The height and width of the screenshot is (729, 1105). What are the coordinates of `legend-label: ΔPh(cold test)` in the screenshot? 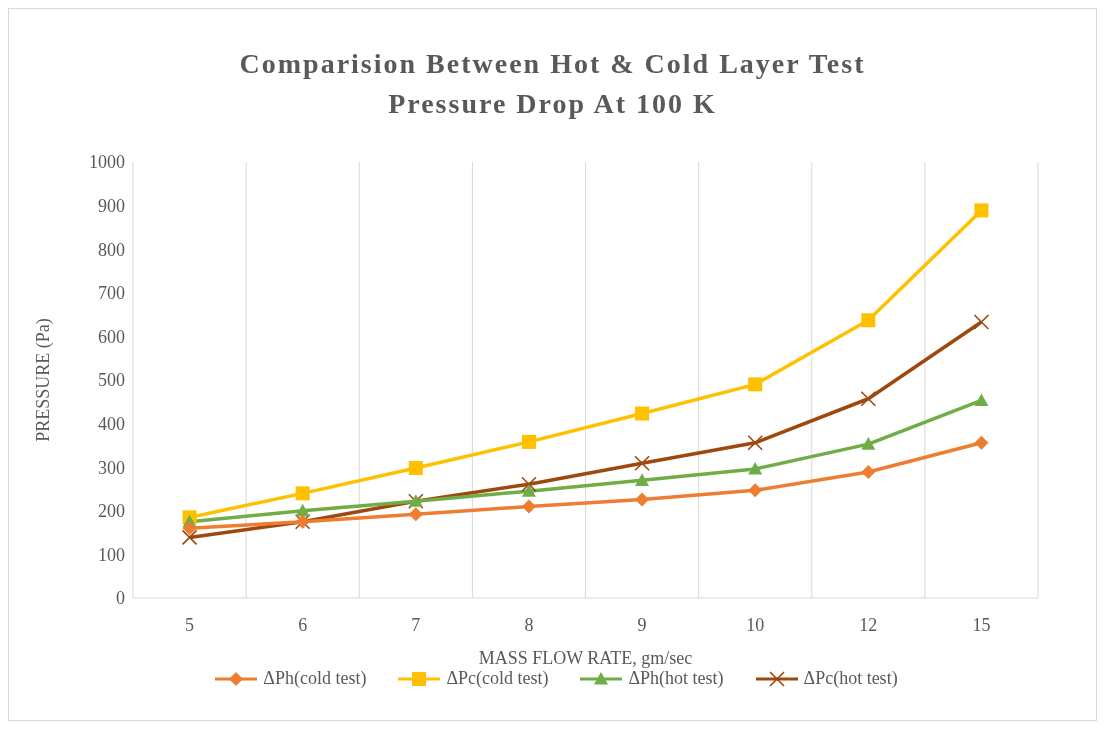 It's located at (315, 678).